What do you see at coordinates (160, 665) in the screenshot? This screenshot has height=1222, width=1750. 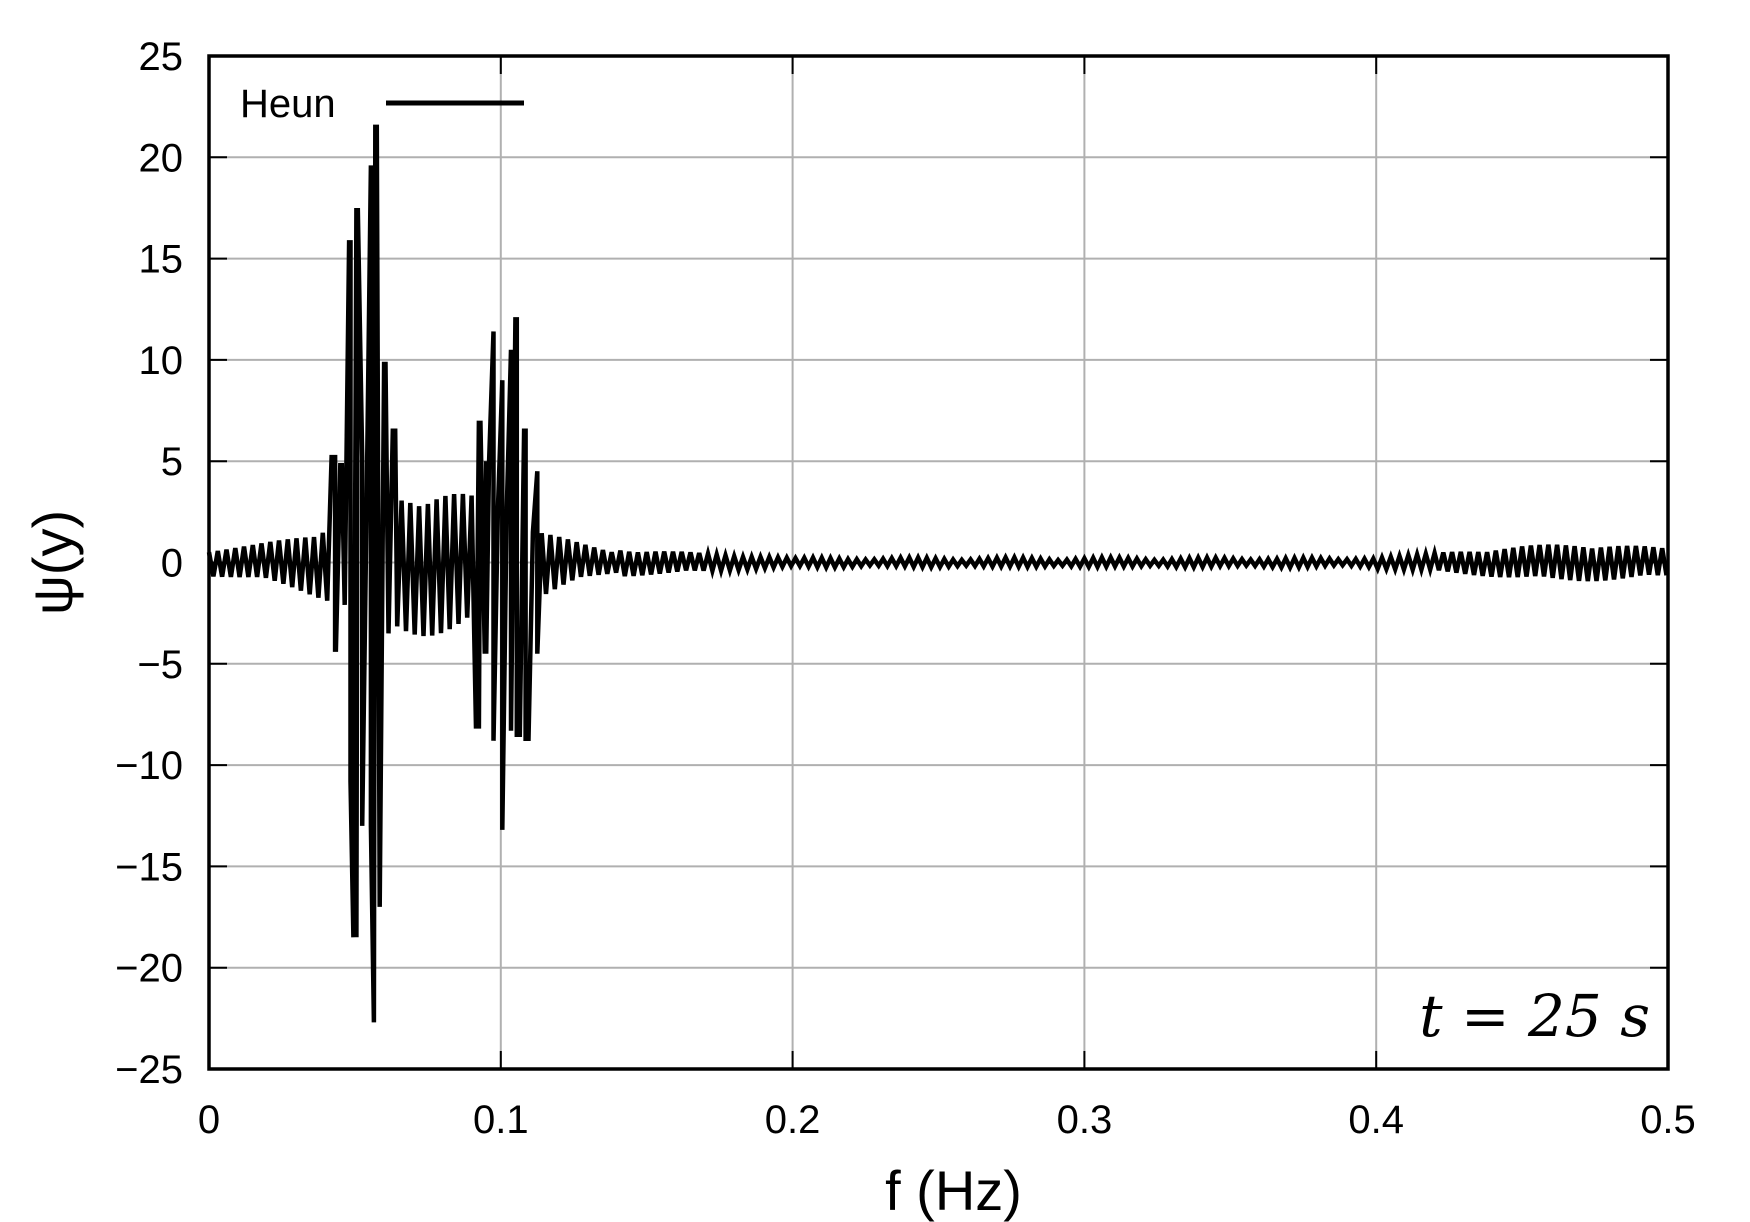 I see `y-tick-label: −5` at bounding box center [160, 665].